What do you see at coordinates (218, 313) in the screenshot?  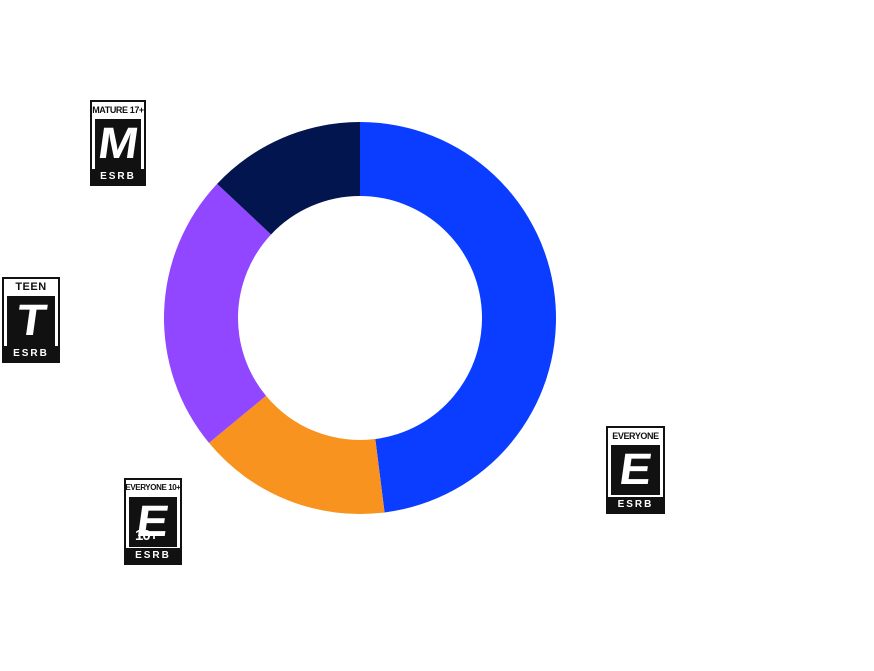 I see `donut-slice-teen` at bounding box center [218, 313].